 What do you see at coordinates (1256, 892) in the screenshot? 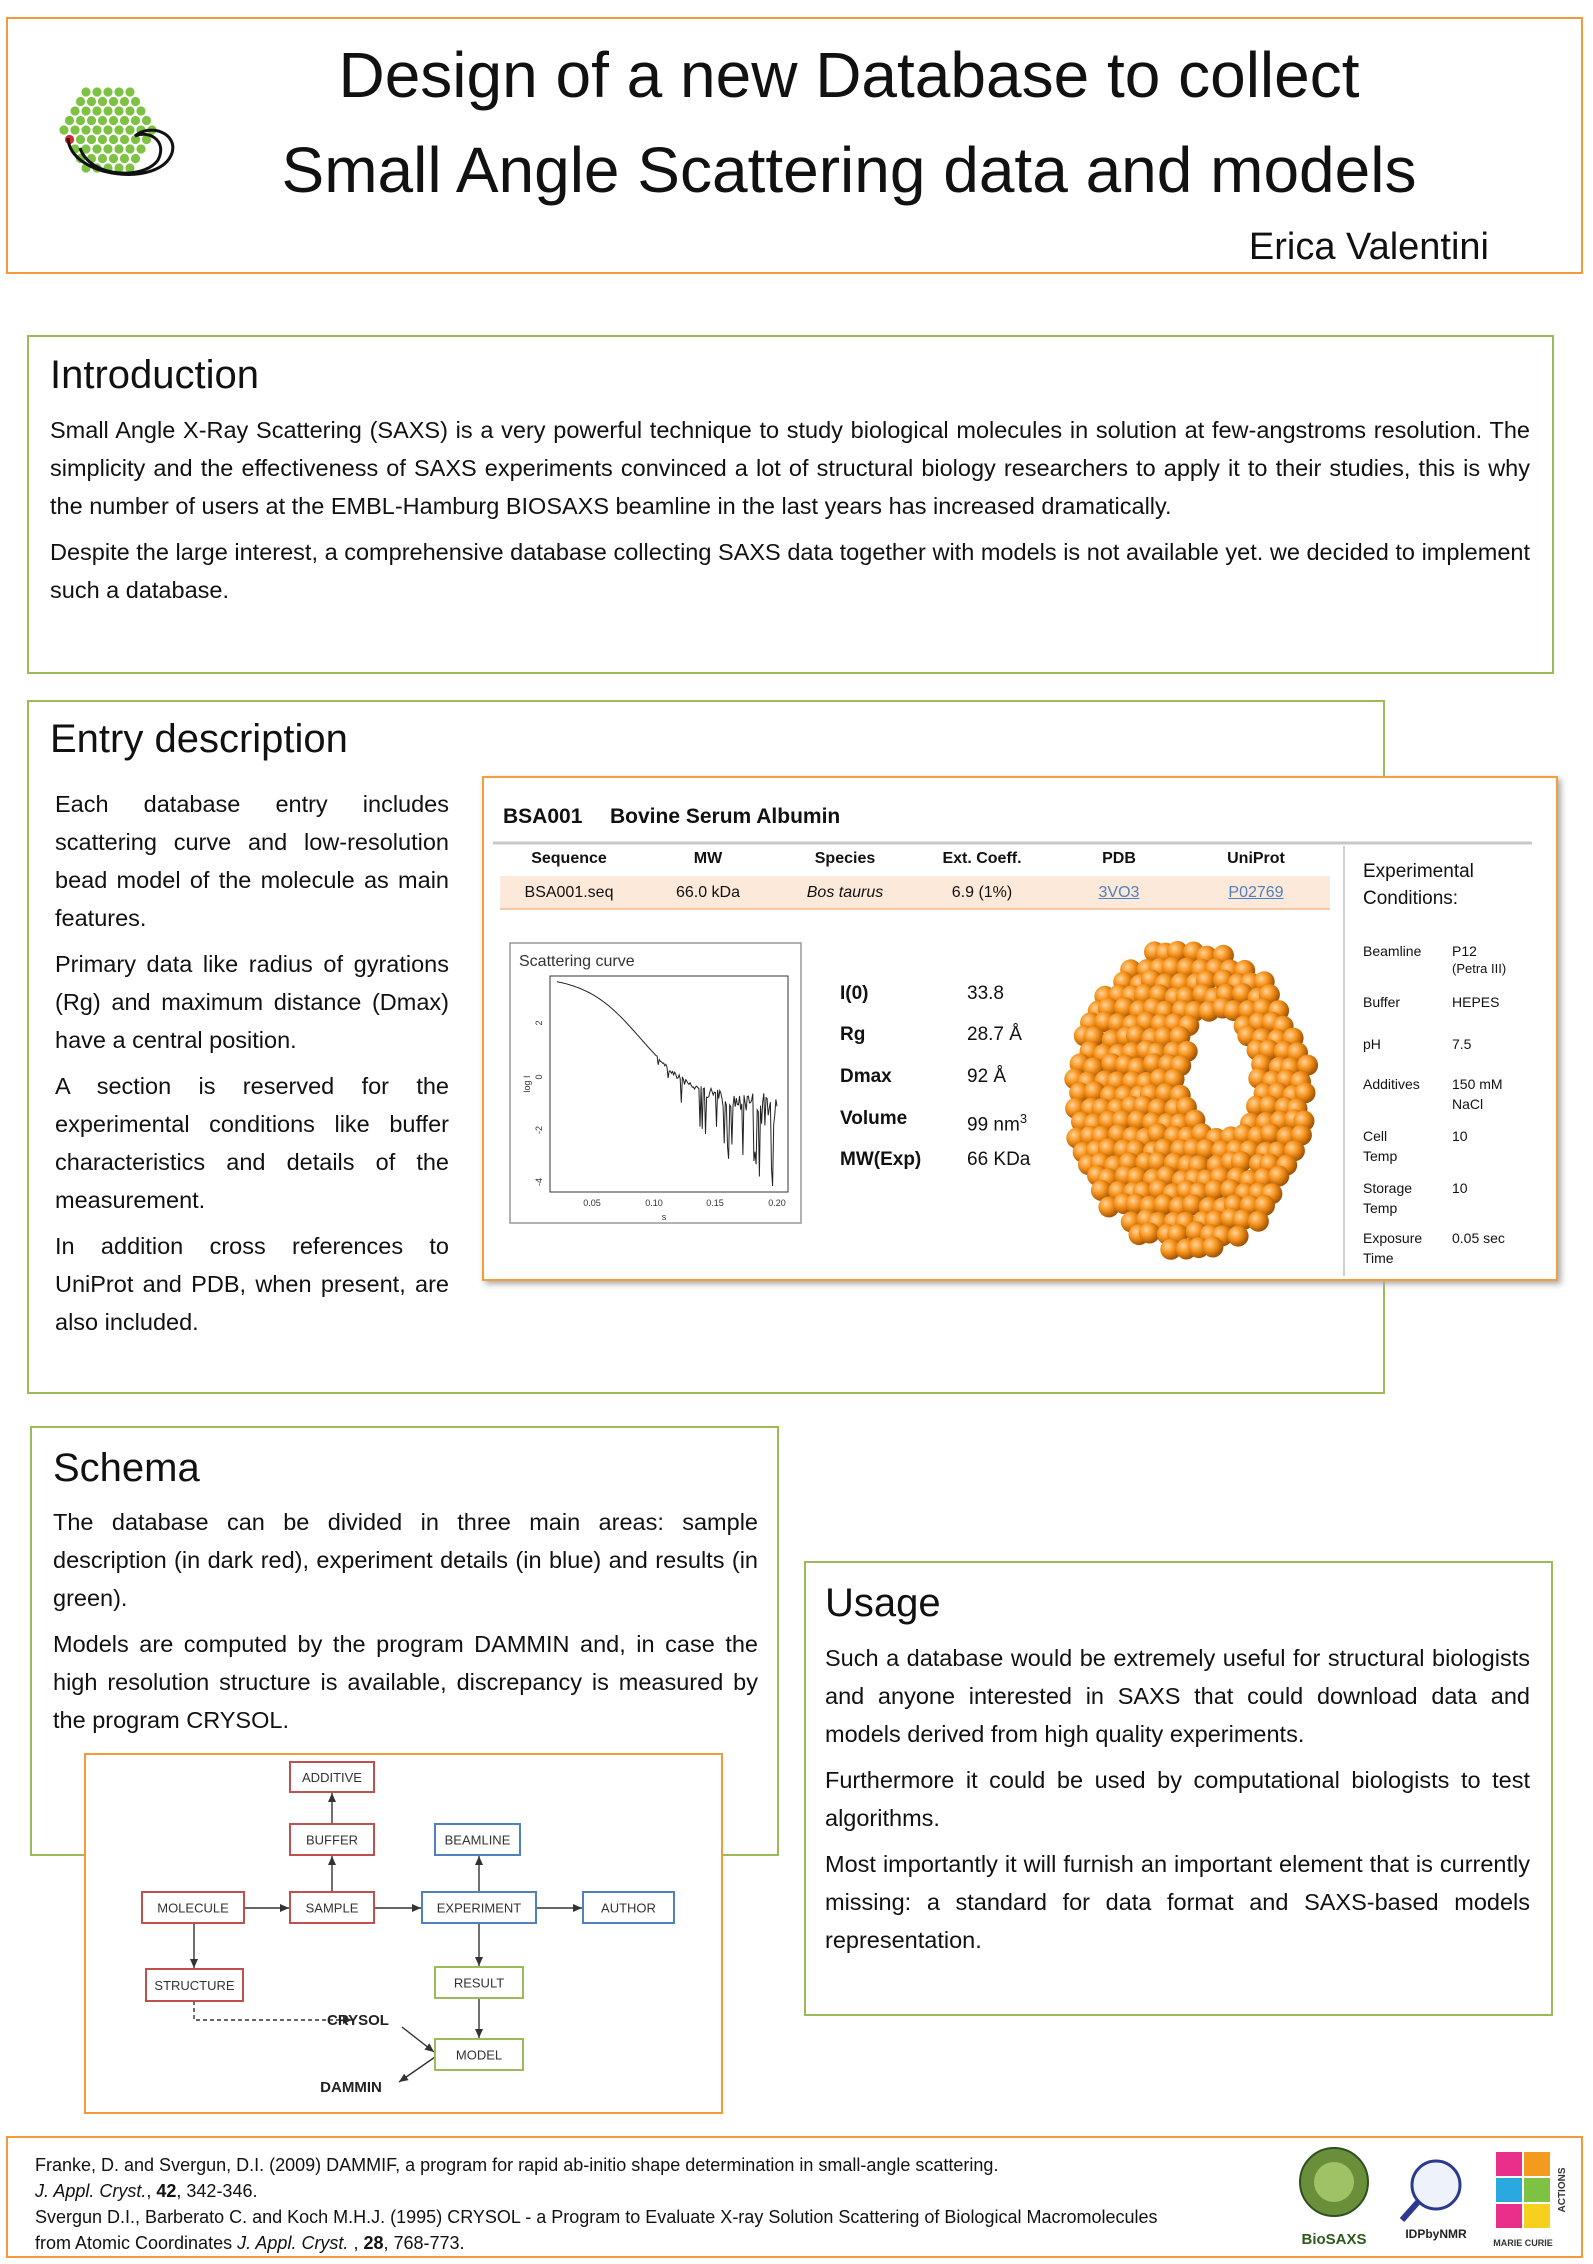
I see `cross-reference-link: P02769` at bounding box center [1256, 892].